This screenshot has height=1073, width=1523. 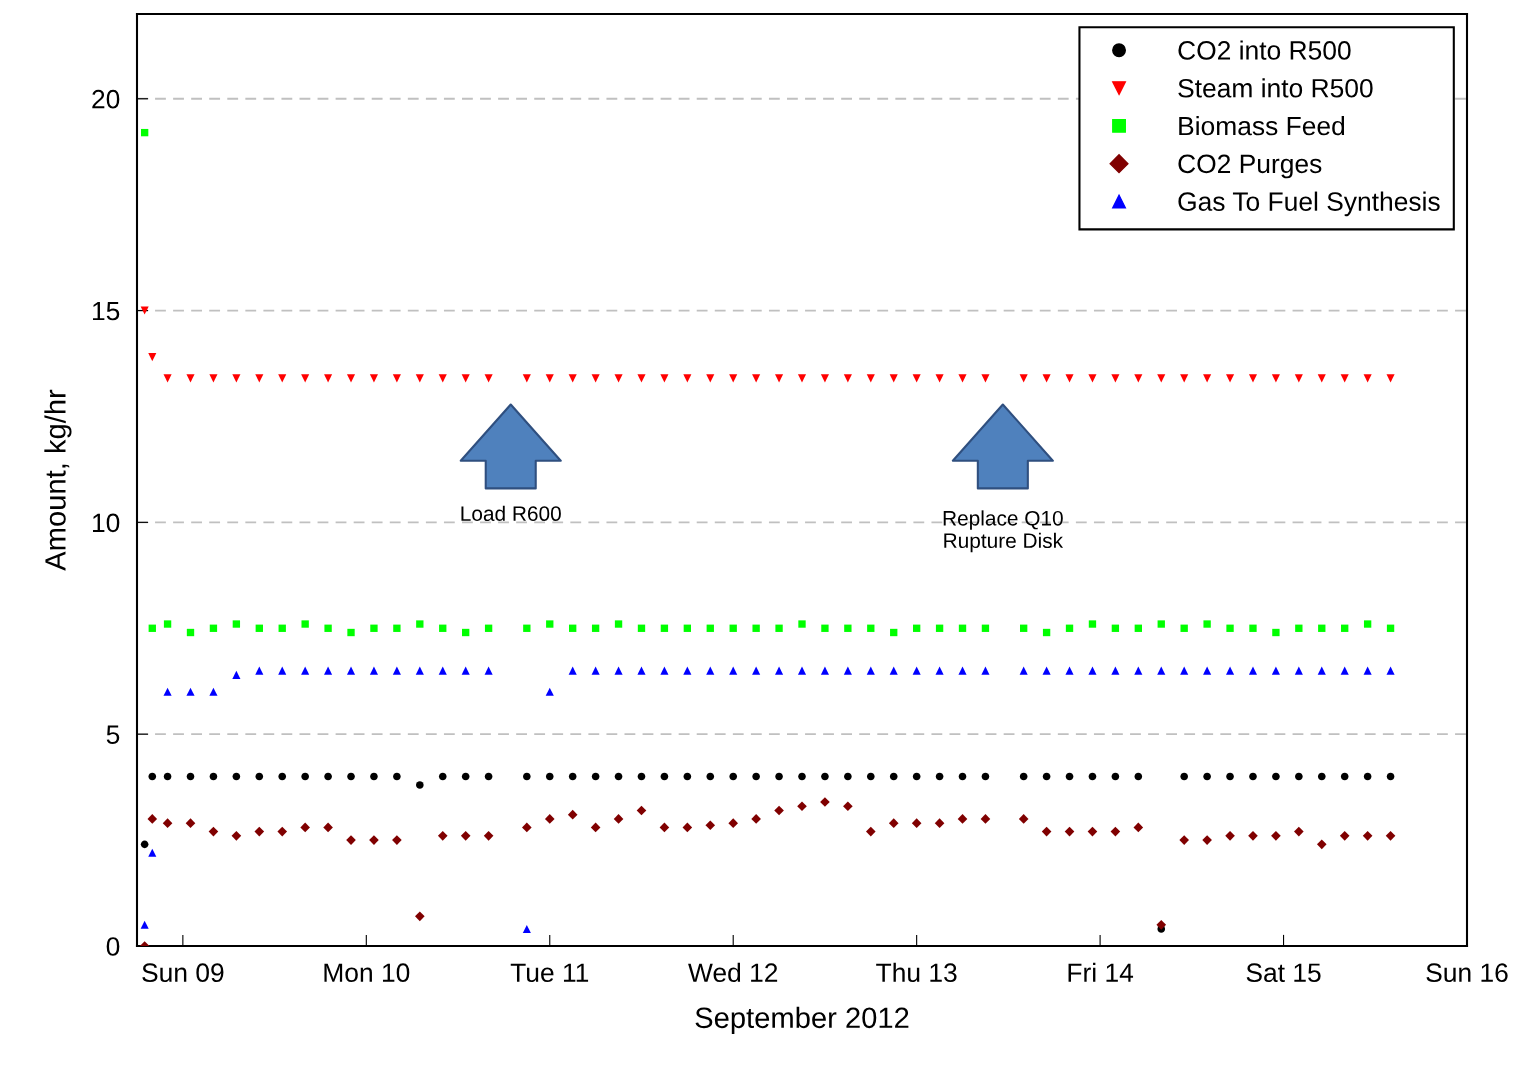 I want to click on y-tick-label: 5, so click(x=113, y=734).